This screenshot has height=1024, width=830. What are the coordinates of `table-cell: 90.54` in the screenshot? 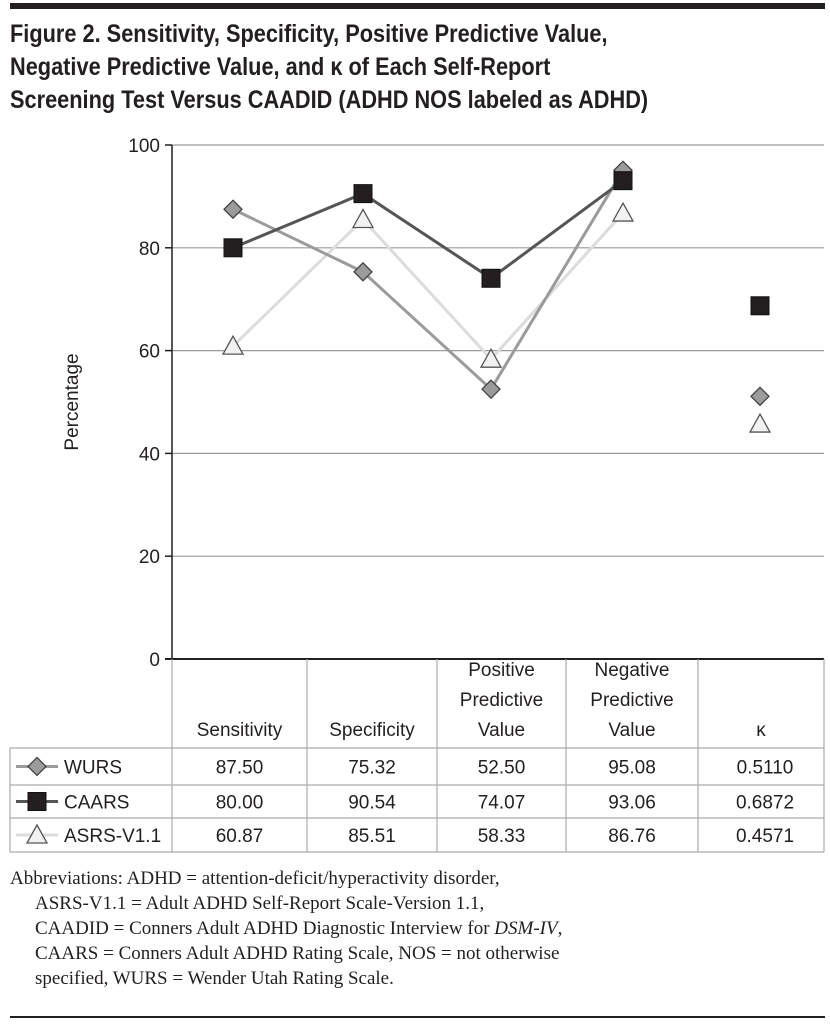 It's located at (372, 803).